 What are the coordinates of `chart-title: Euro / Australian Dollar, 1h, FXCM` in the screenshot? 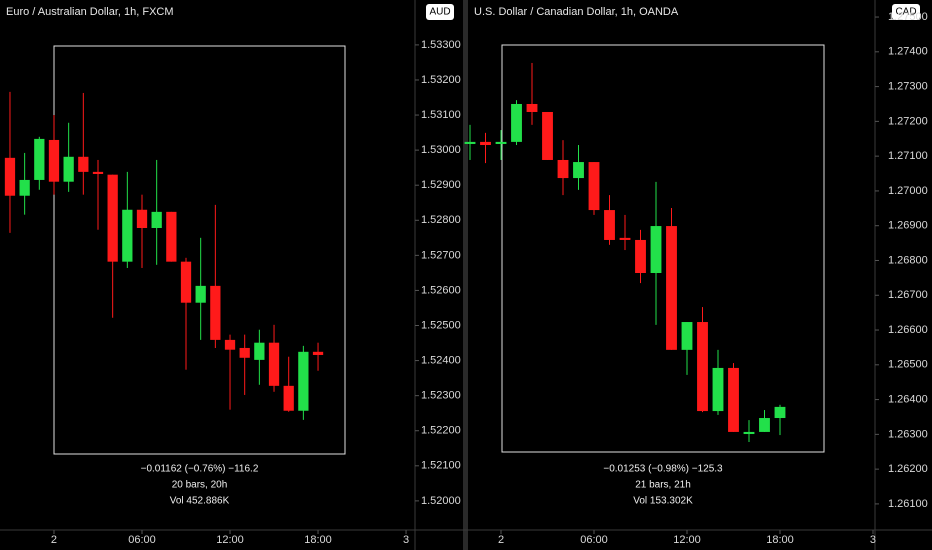 It's located at (90, 12).